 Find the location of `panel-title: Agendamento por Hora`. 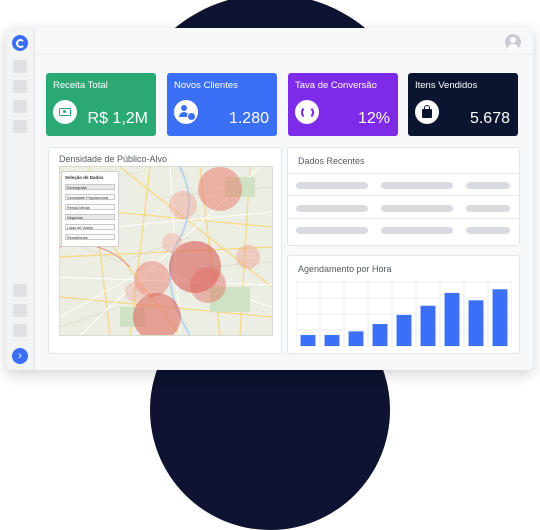

panel-title: Agendamento por Hora is located at coordinates (345, 269).